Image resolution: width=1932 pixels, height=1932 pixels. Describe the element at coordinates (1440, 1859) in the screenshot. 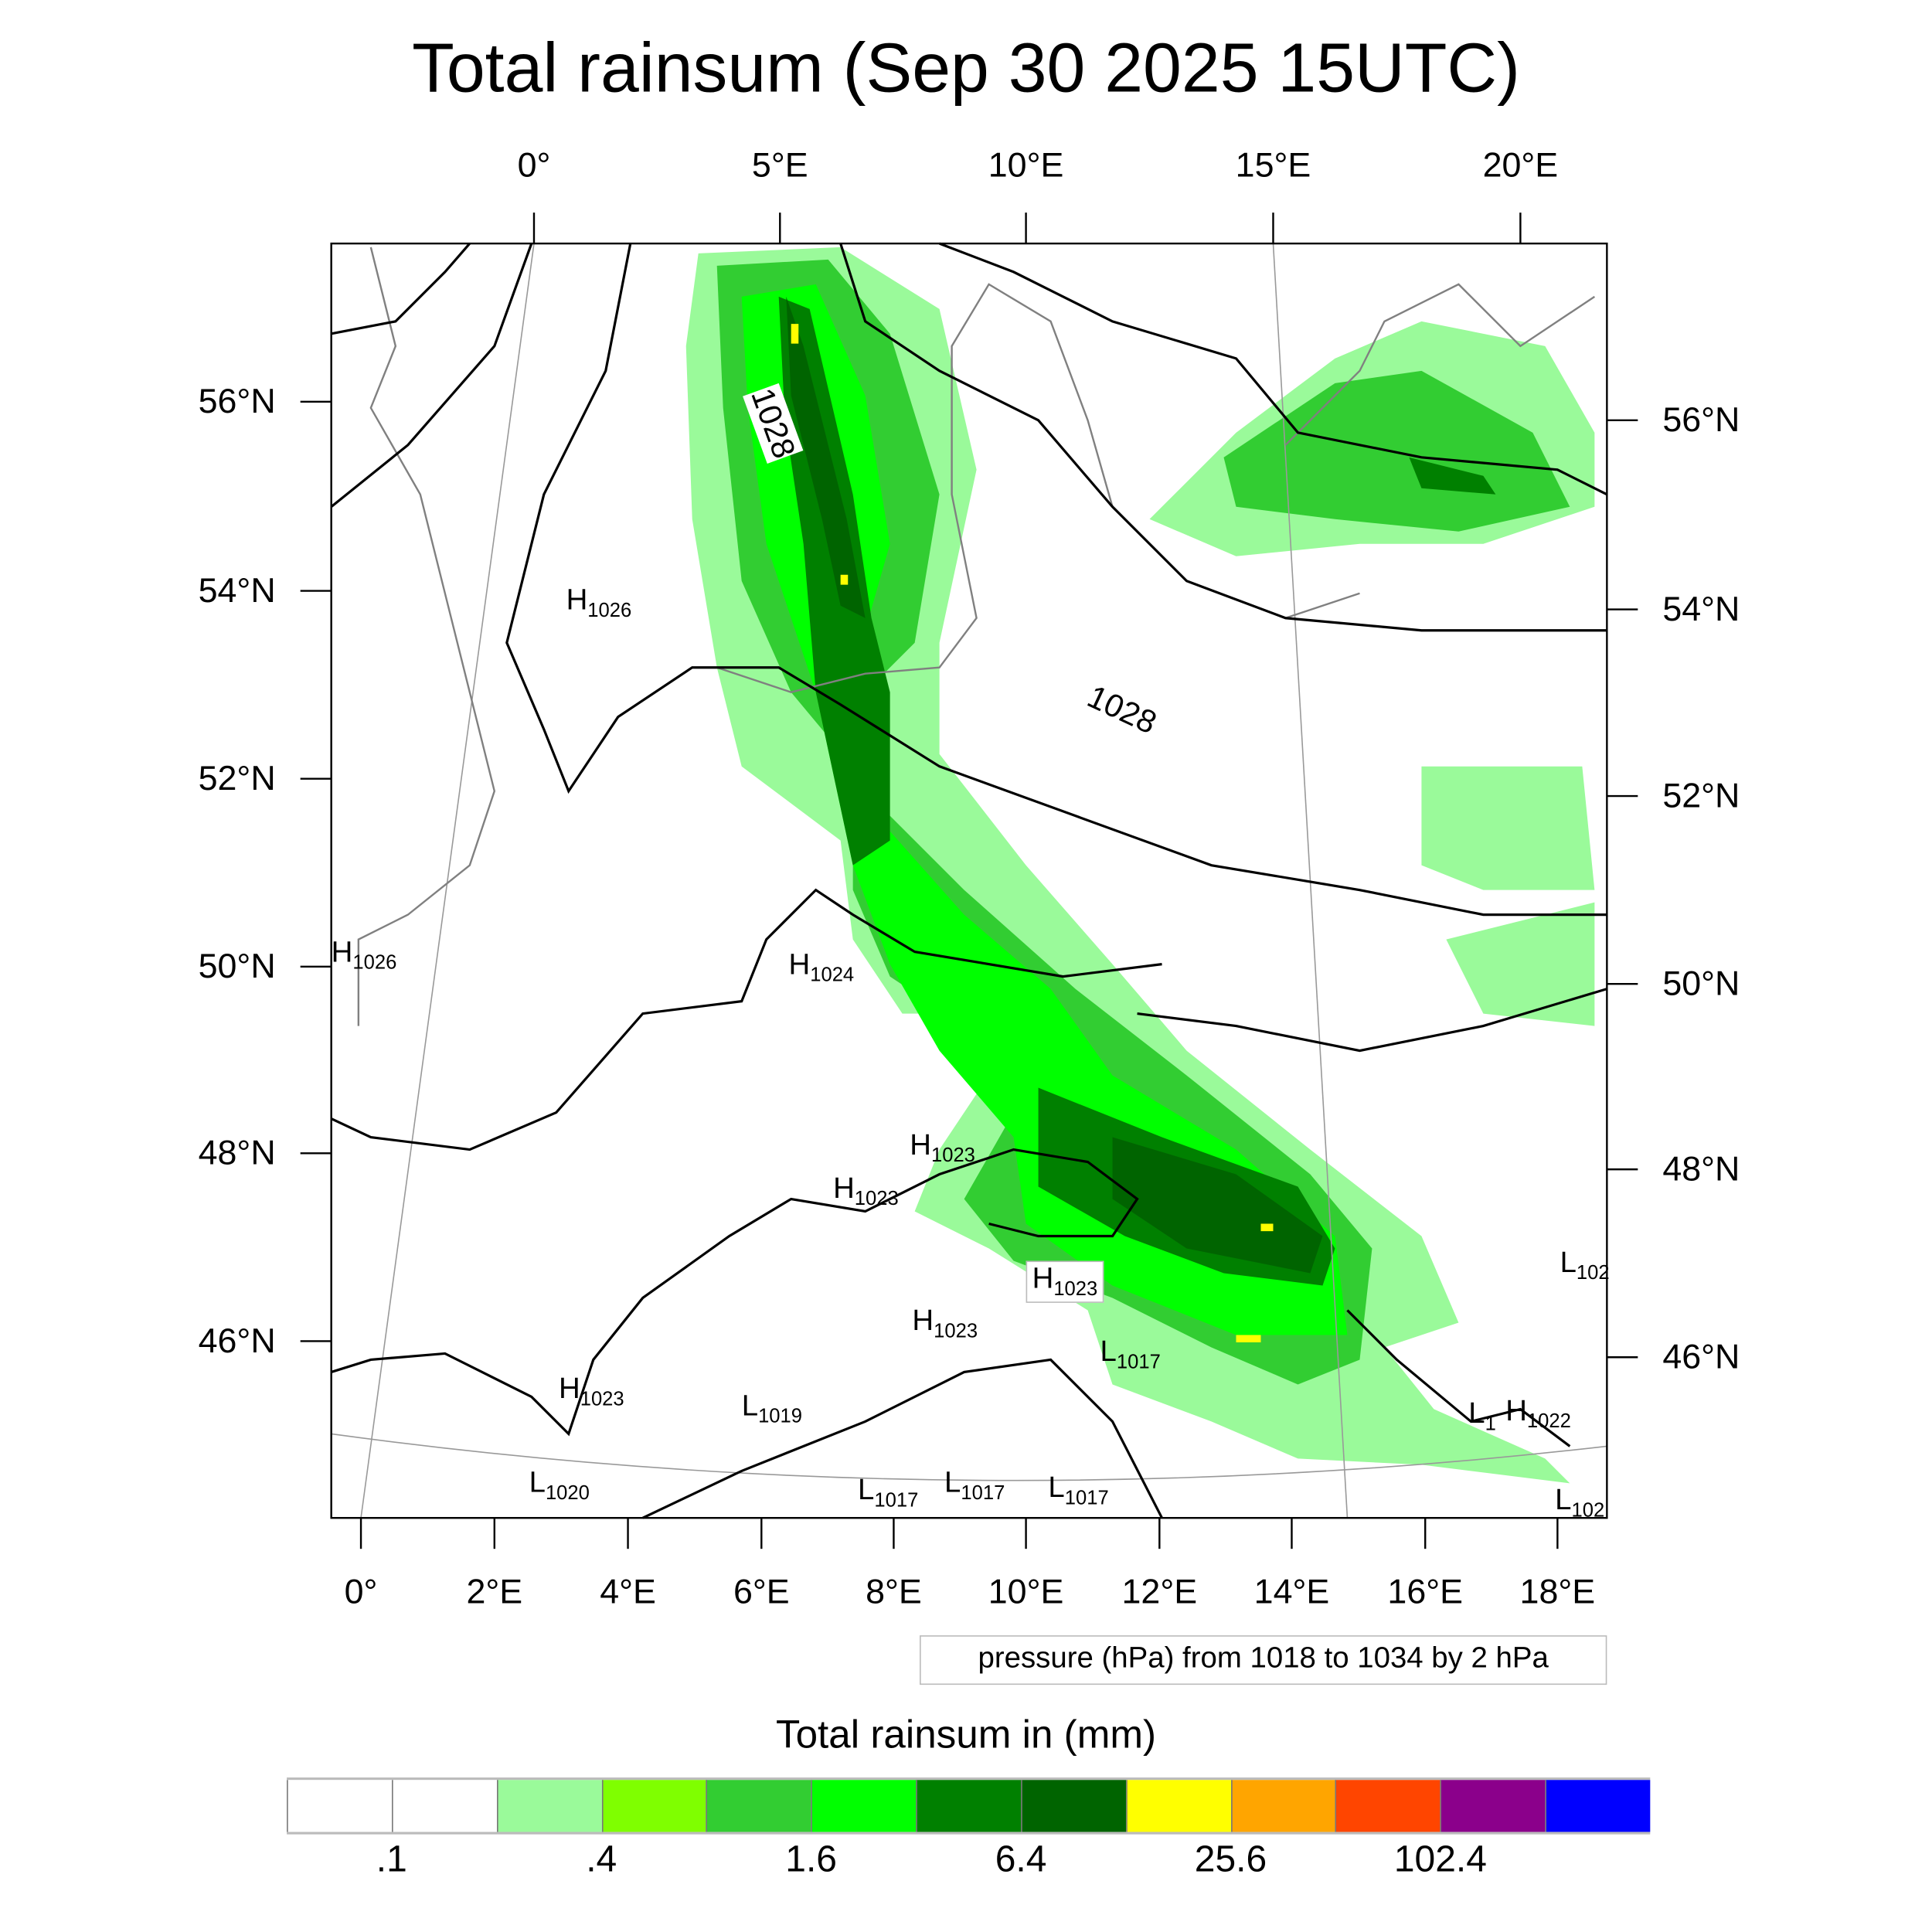

I see `colorbar-tick-label: 102.4` at that location.